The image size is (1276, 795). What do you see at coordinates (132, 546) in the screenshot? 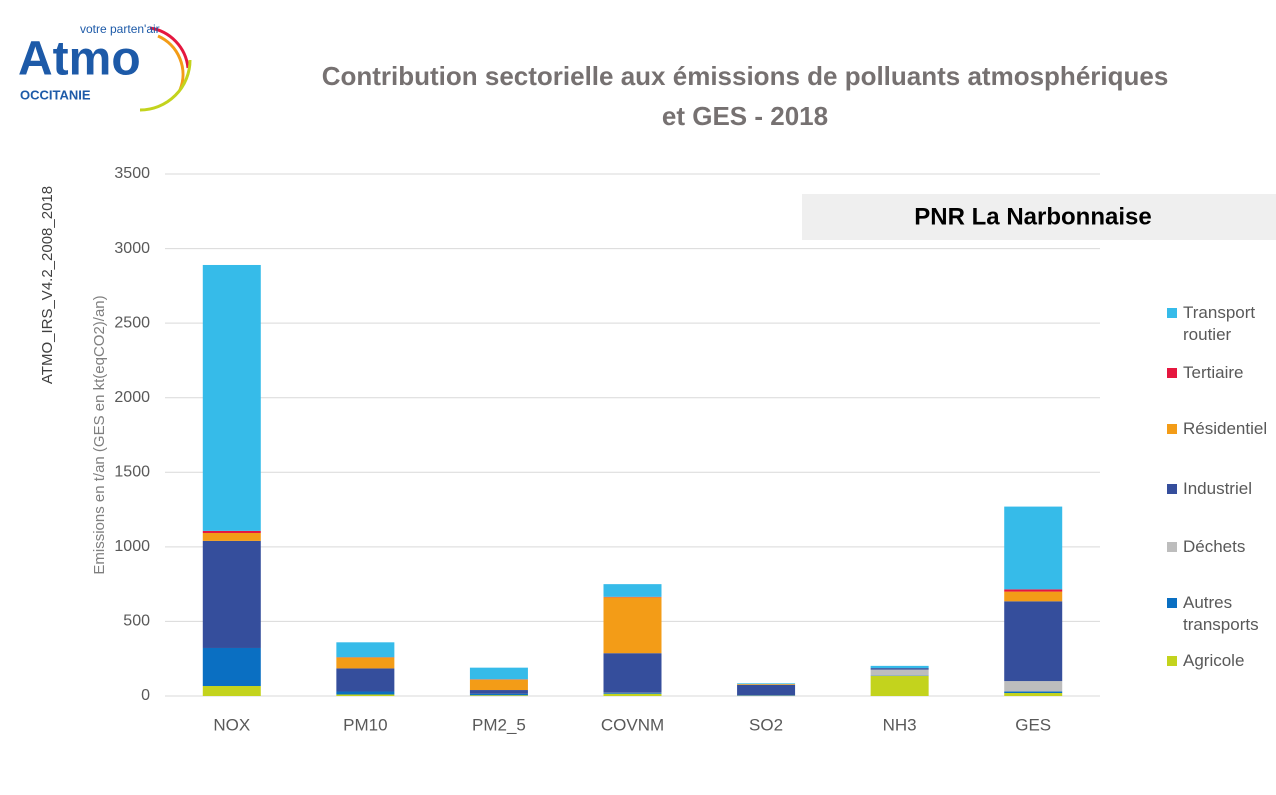
I see `y-tick-label: 1000` at bounding box center [132, 546].